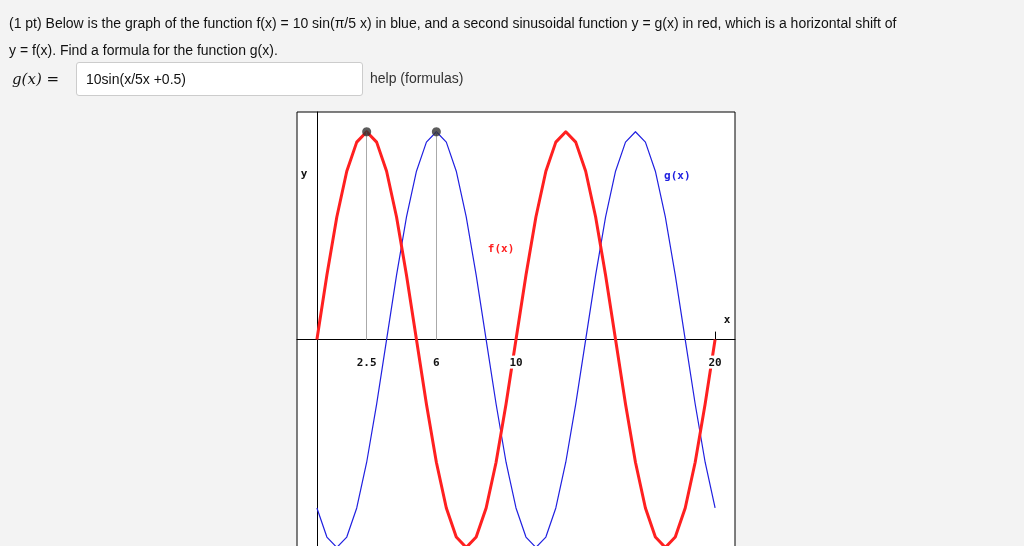 The width and height of the screenshot is (1024, 546). I want to click on series-label: f(x), so click(501, 248).